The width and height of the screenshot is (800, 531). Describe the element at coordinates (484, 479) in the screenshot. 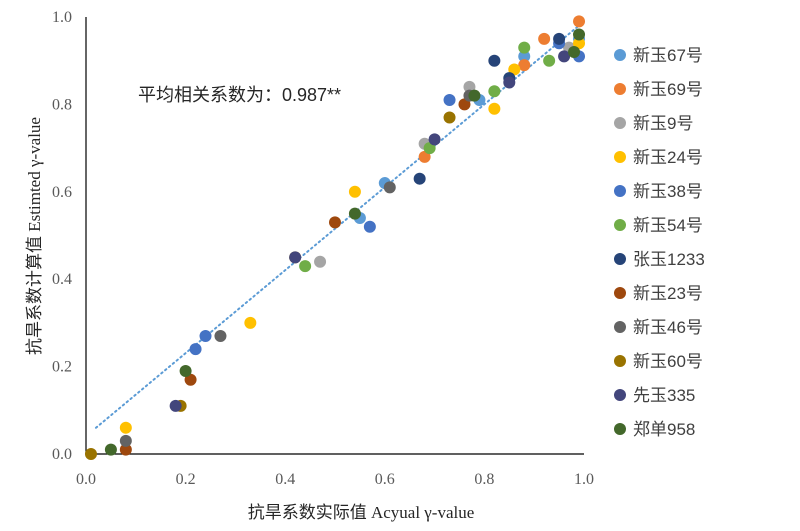

I see `x-tick-label: 0.8` at that location.